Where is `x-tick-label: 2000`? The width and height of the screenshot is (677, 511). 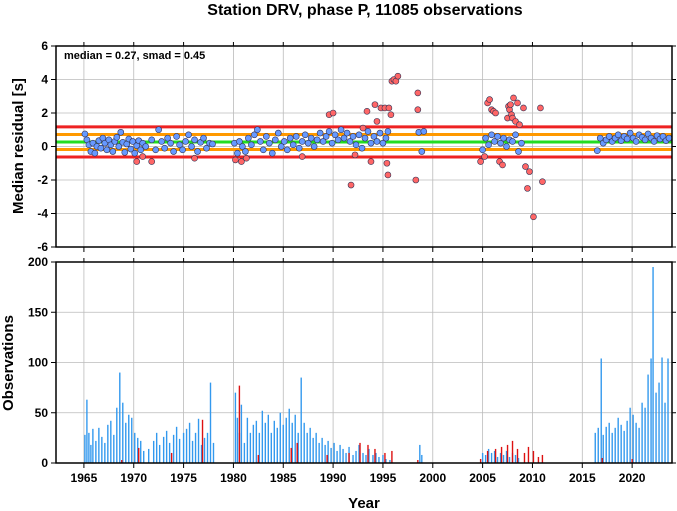 x-tick-label: 2000 is located at coordinates (432, 478).